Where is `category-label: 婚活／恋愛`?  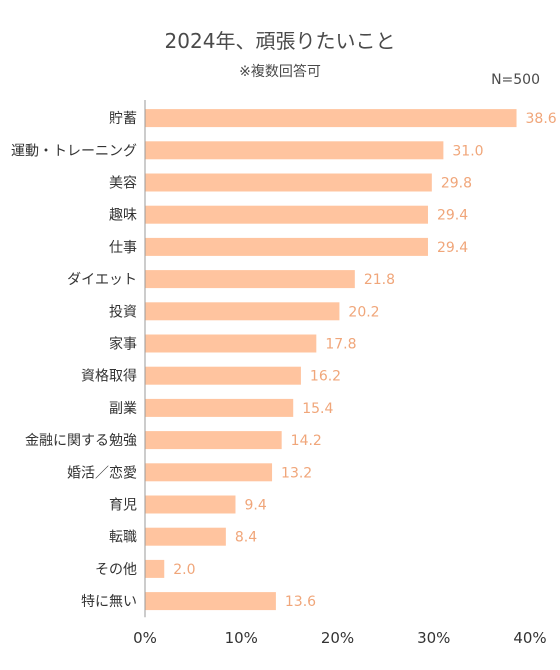
category-label: 婚活／恋愛 is located at coordinates (102, 472).